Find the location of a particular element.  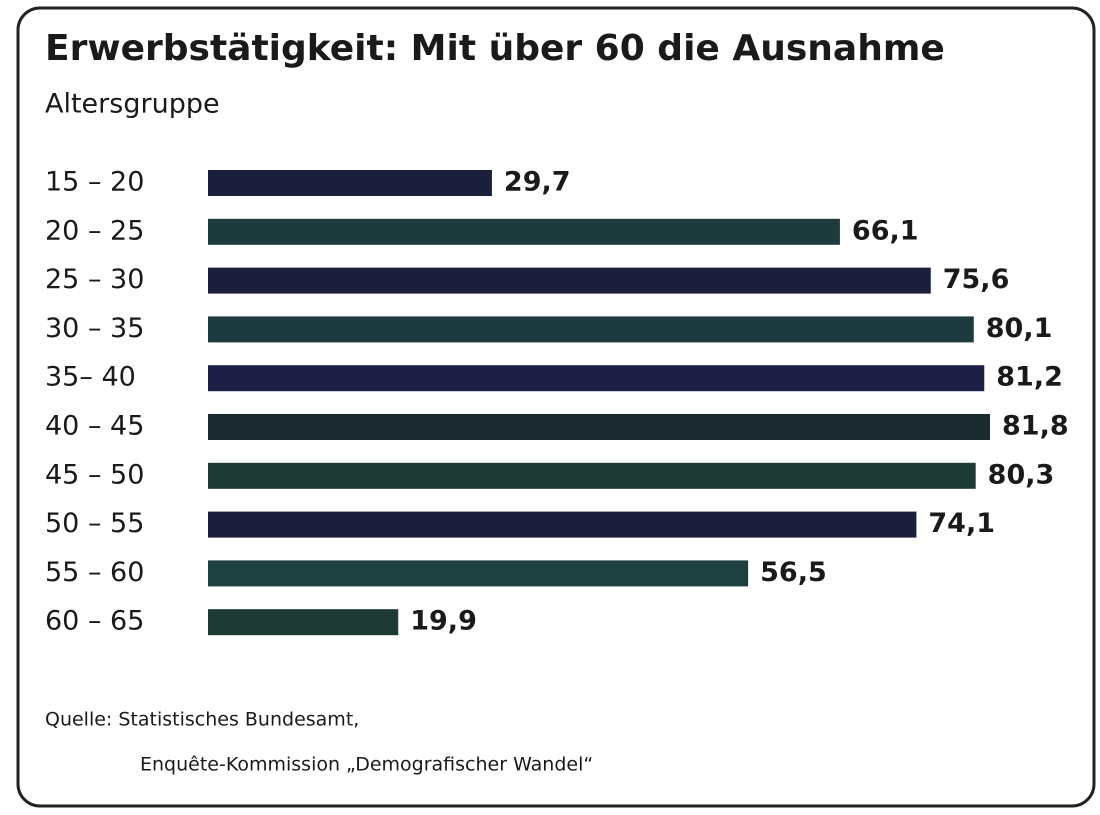

value-label: 29,7 is located at coordinates (537, 182).